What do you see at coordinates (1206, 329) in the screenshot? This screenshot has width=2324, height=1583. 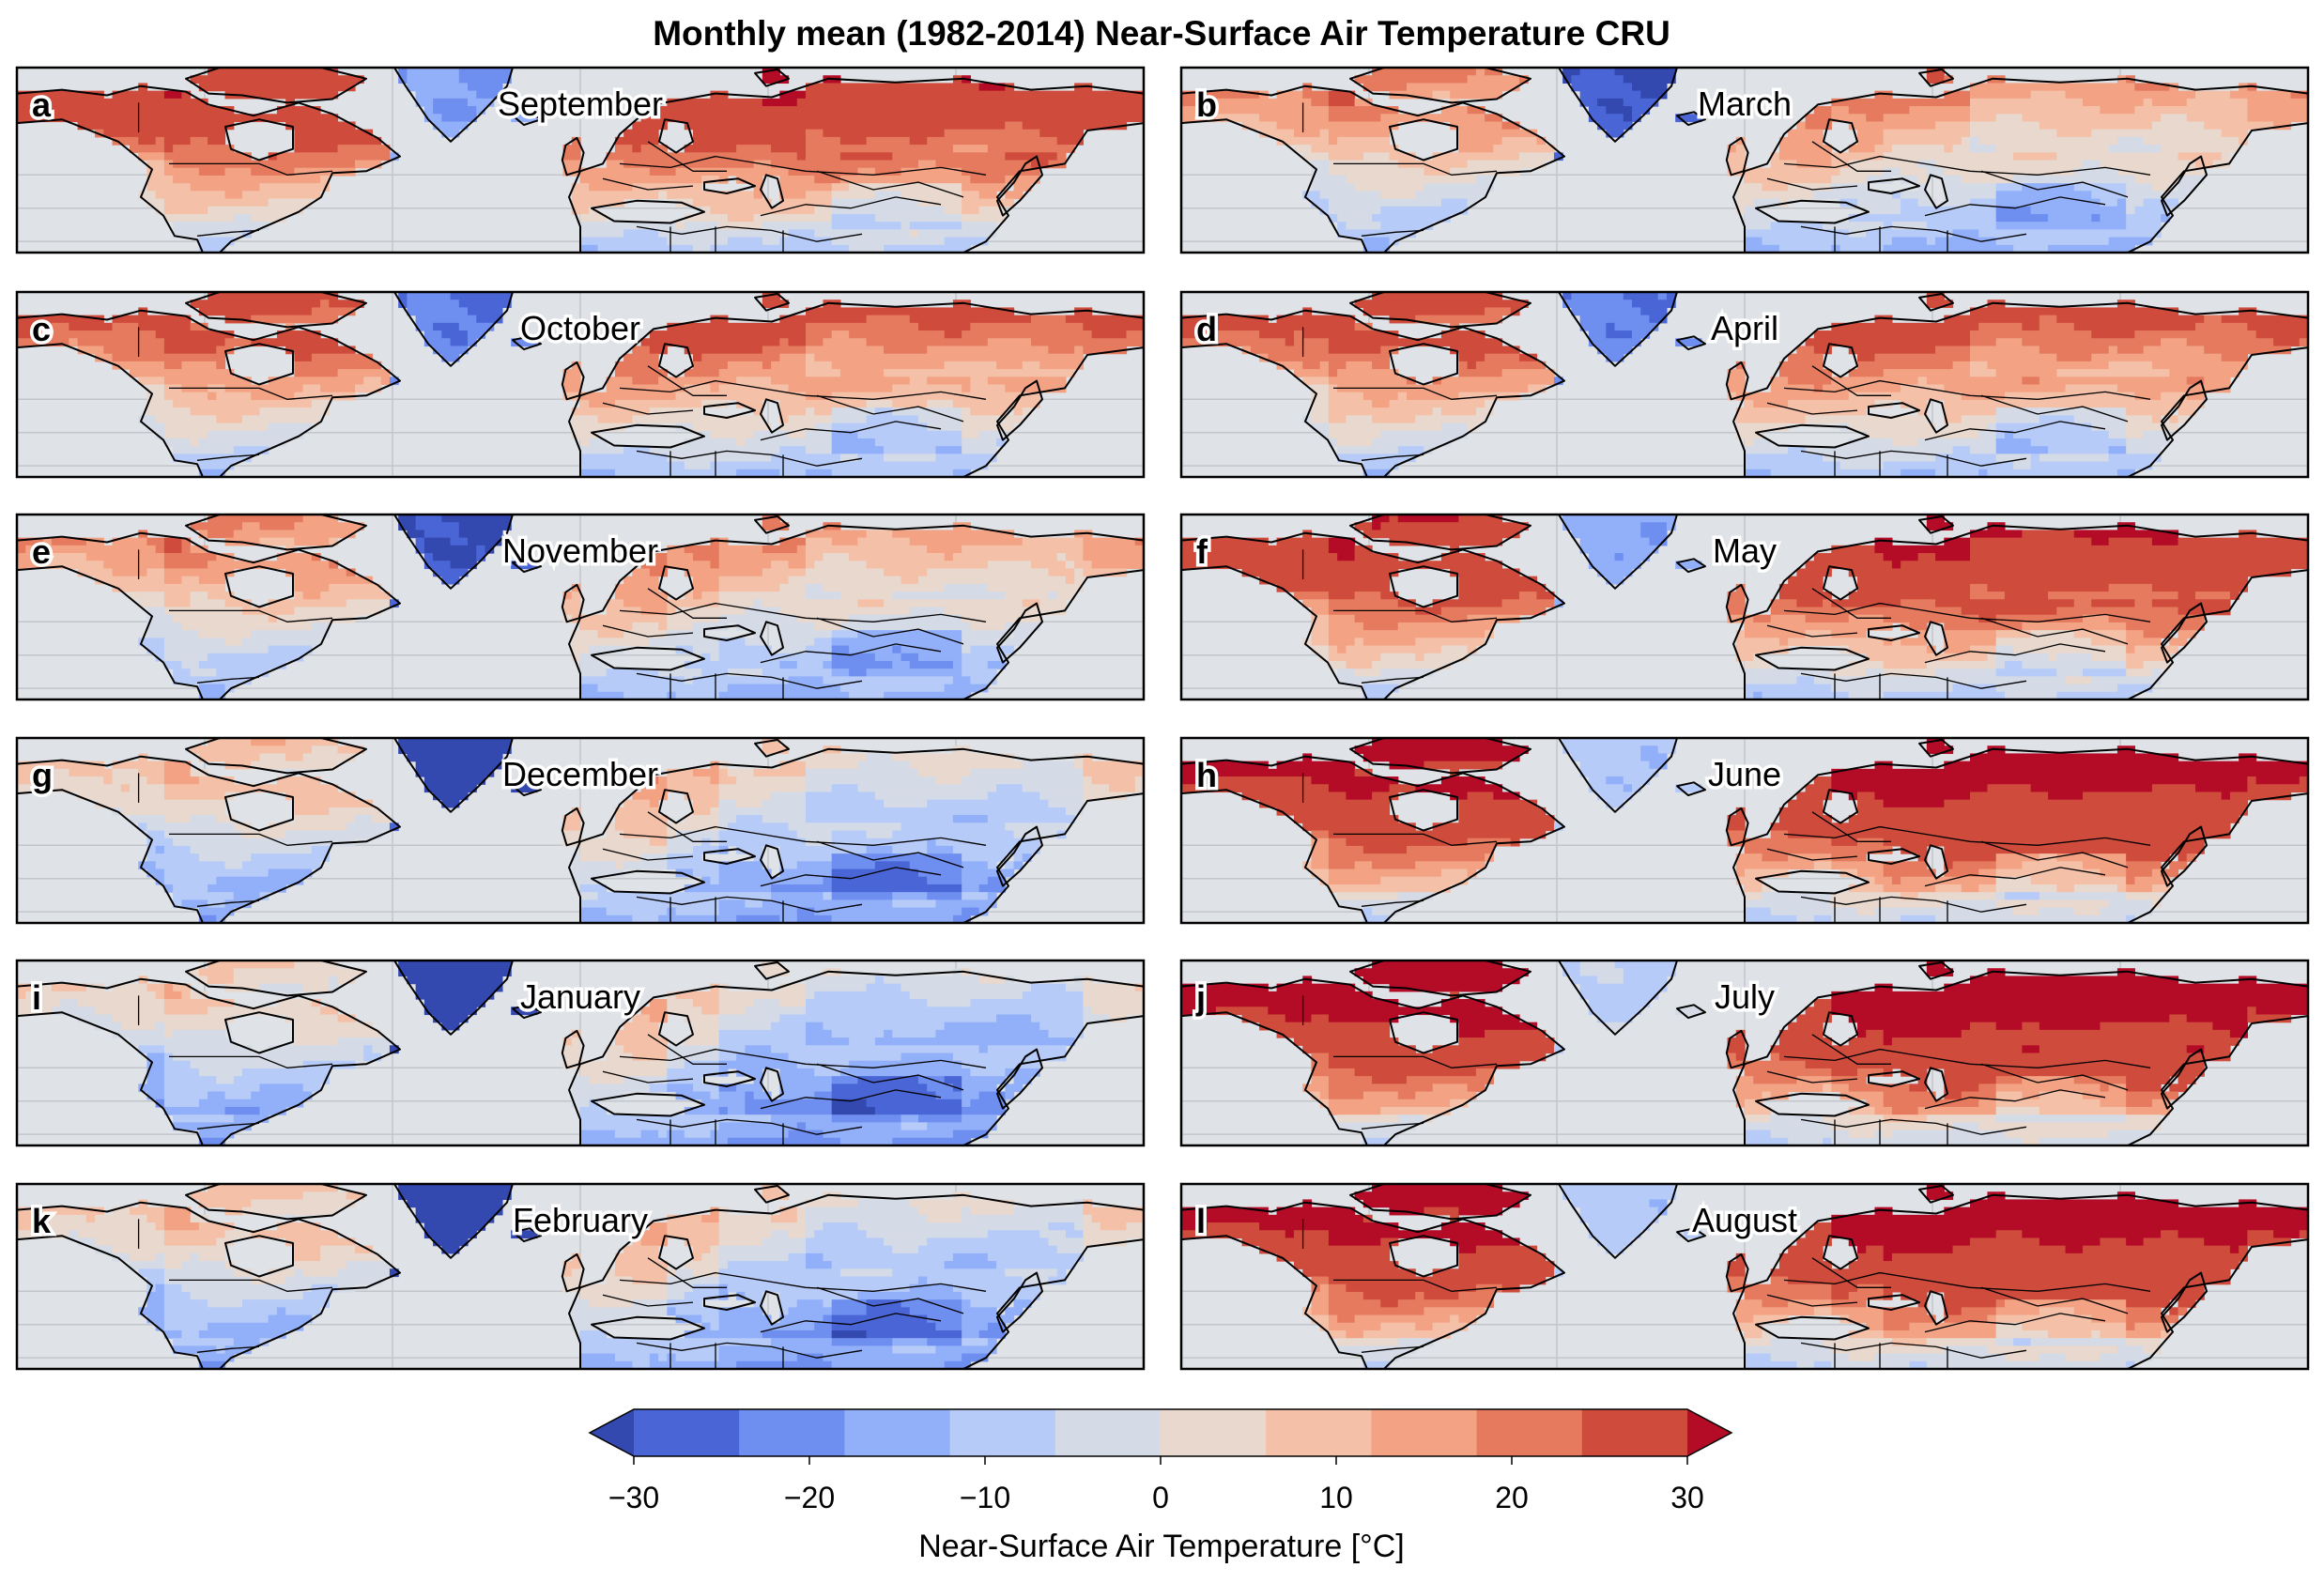 I see `panel-letter: d` at bounding box center [1206, 329].